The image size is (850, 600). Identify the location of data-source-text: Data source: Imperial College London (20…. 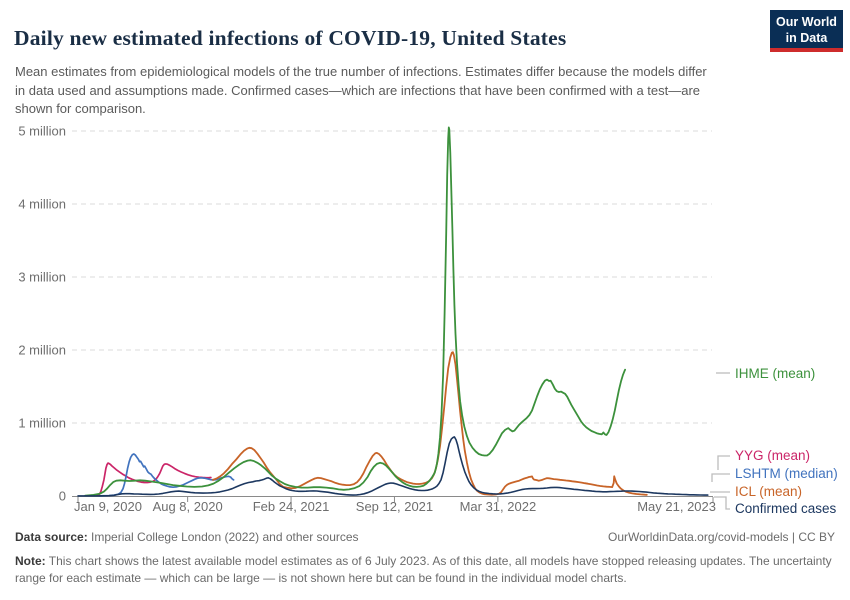
(187, 537).